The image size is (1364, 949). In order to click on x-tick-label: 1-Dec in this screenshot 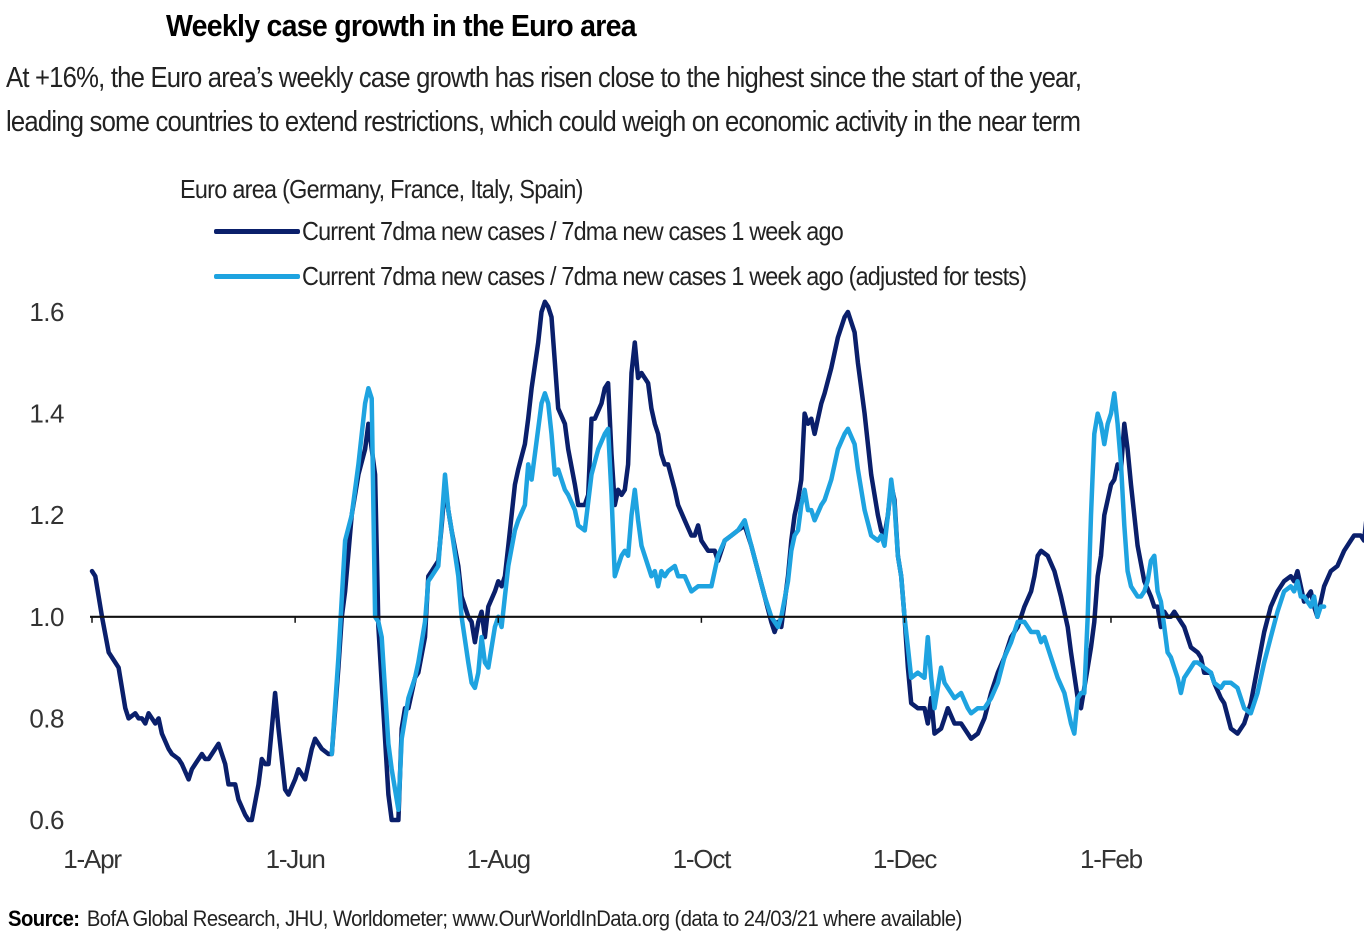, I will do `click(905, 859)`.